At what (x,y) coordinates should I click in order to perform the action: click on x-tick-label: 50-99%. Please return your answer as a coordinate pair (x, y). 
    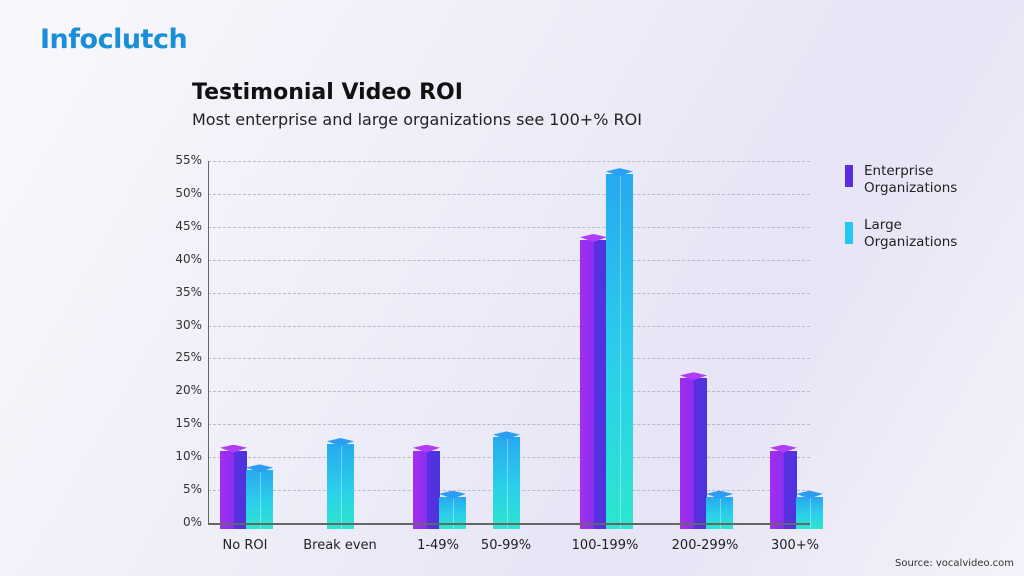
    Looking at the image, I should click on (506, 545).